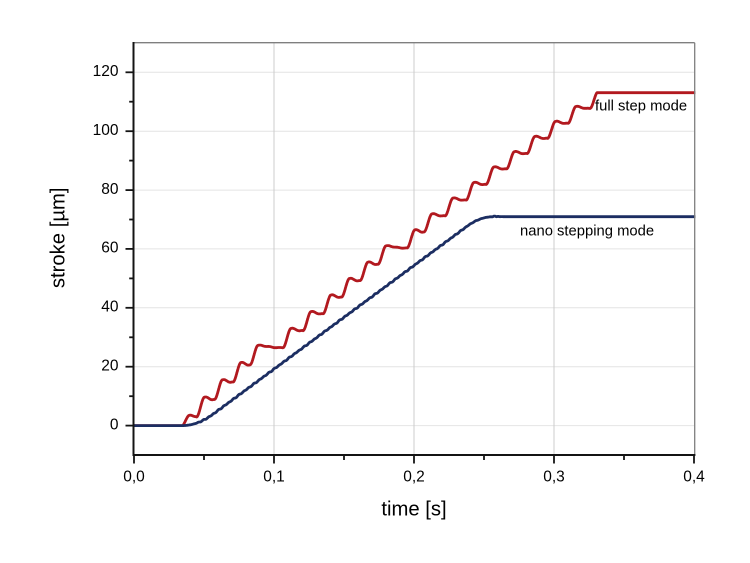 This screenshot has height=563, width=750. I want to click on svg-text: 0,0, so click(134, 477).